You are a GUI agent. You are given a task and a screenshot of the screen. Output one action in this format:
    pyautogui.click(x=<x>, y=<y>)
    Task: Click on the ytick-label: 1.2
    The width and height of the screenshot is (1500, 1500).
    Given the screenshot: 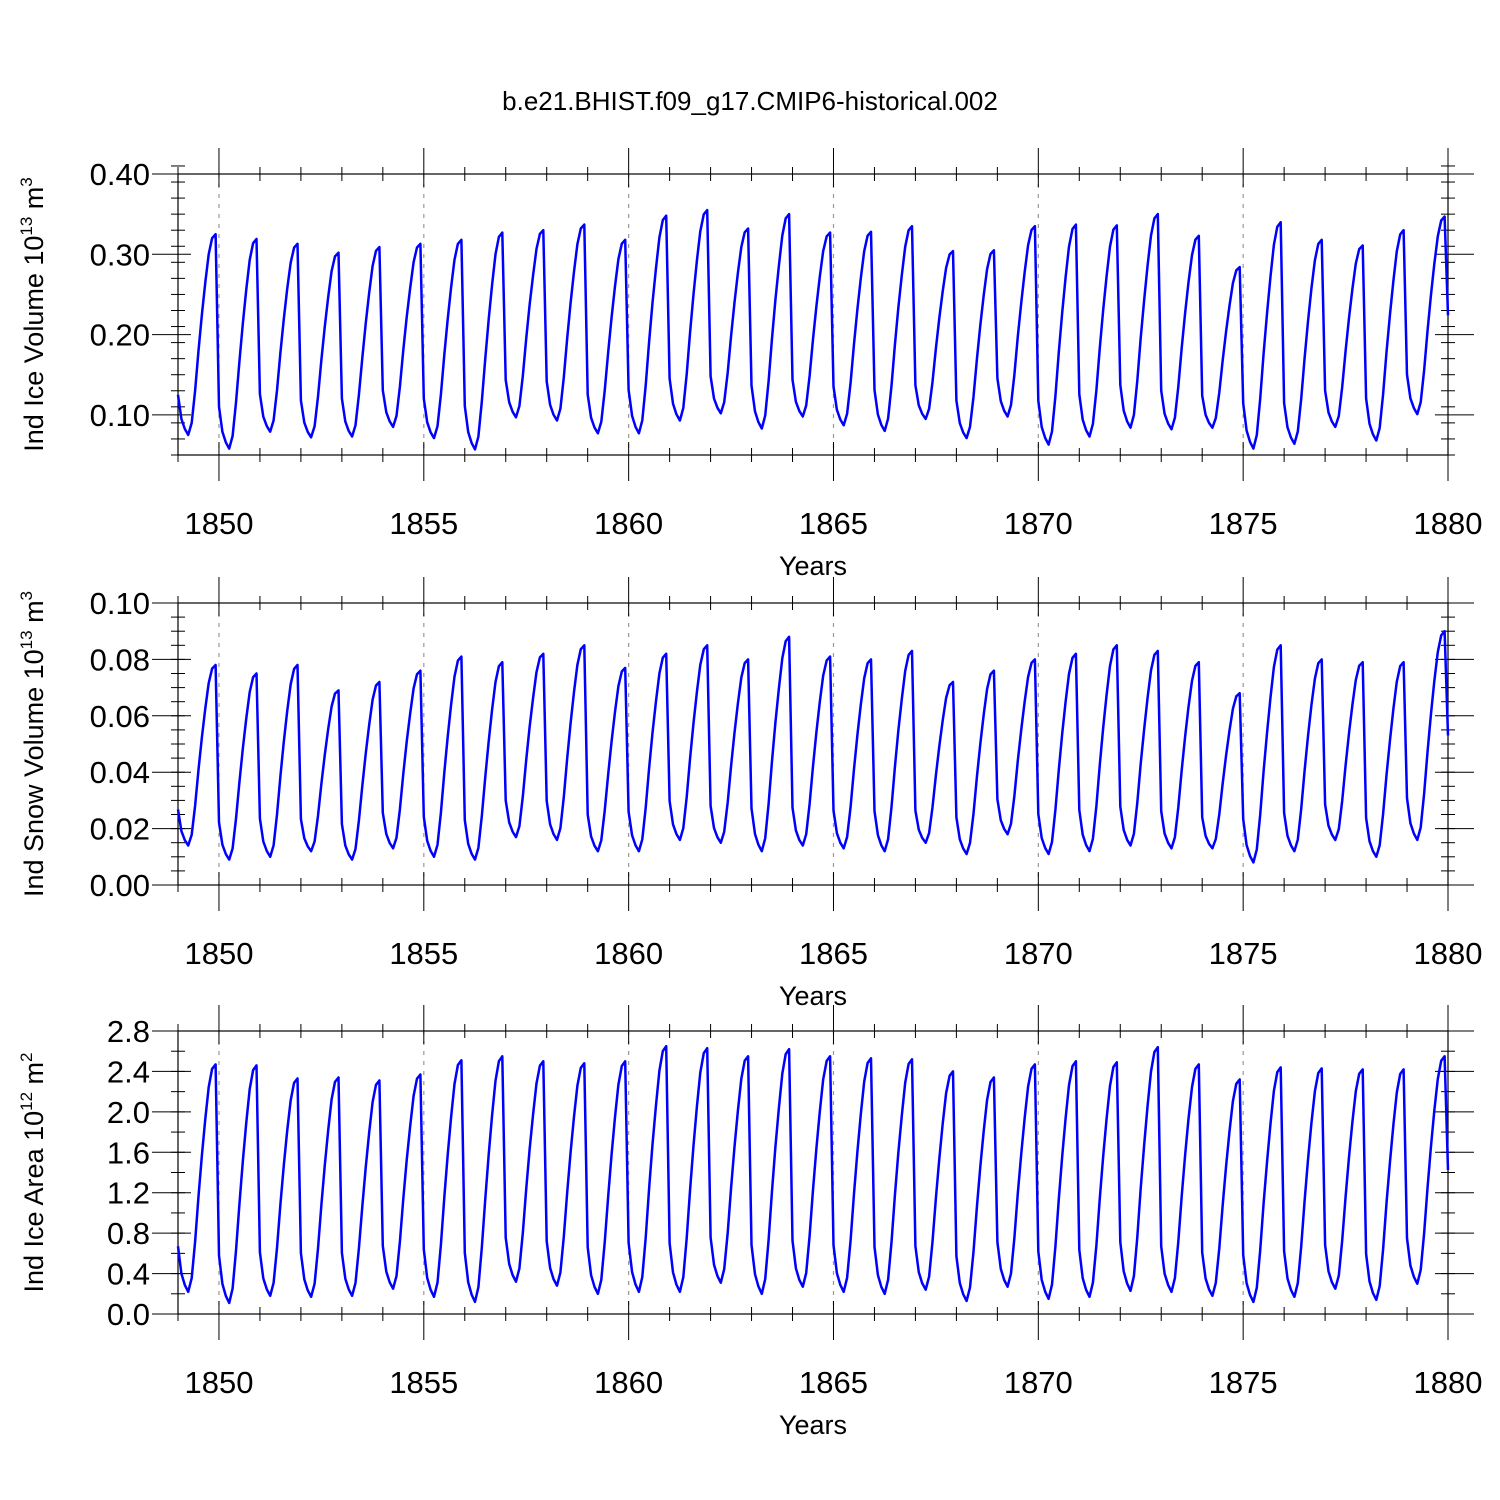 What is the action you would take?
    pyautogui.click(x=128, y=1193)
    